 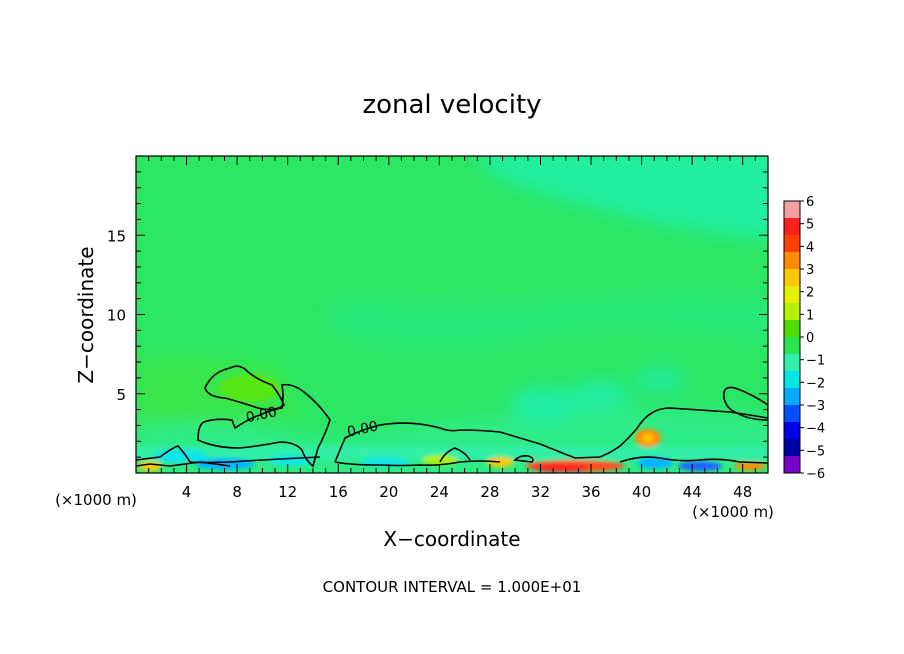 What do you see at coordinates (815, 406) in the screenshot?
I see `colorbar-tick-label: −3` at bounding box center [815, 406].